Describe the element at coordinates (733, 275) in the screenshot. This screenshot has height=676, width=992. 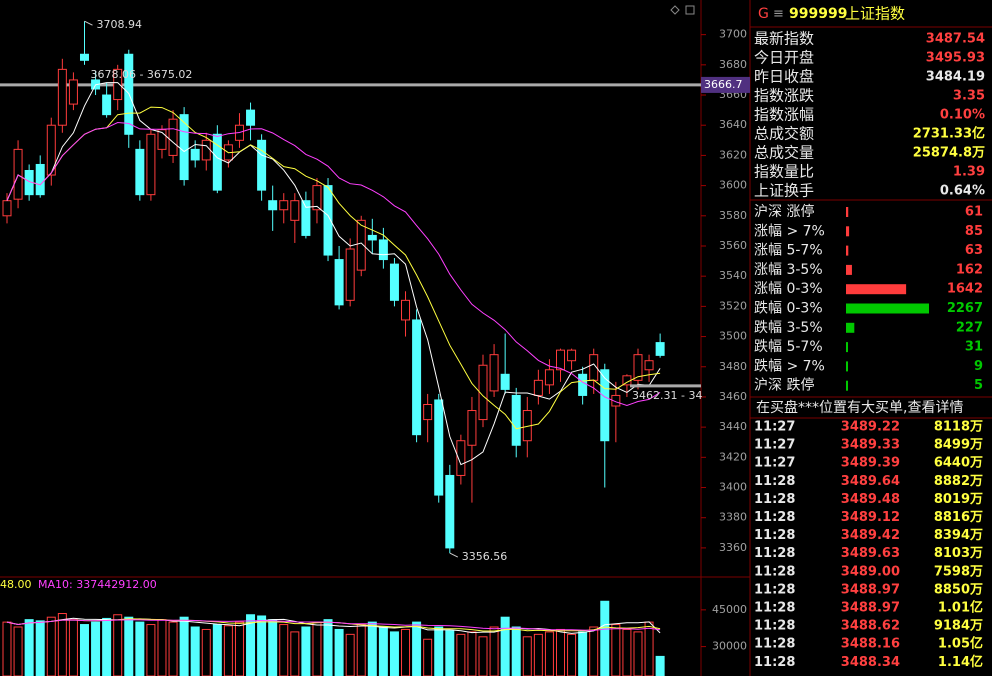
I see `y-tick-label: 3540` at that location.